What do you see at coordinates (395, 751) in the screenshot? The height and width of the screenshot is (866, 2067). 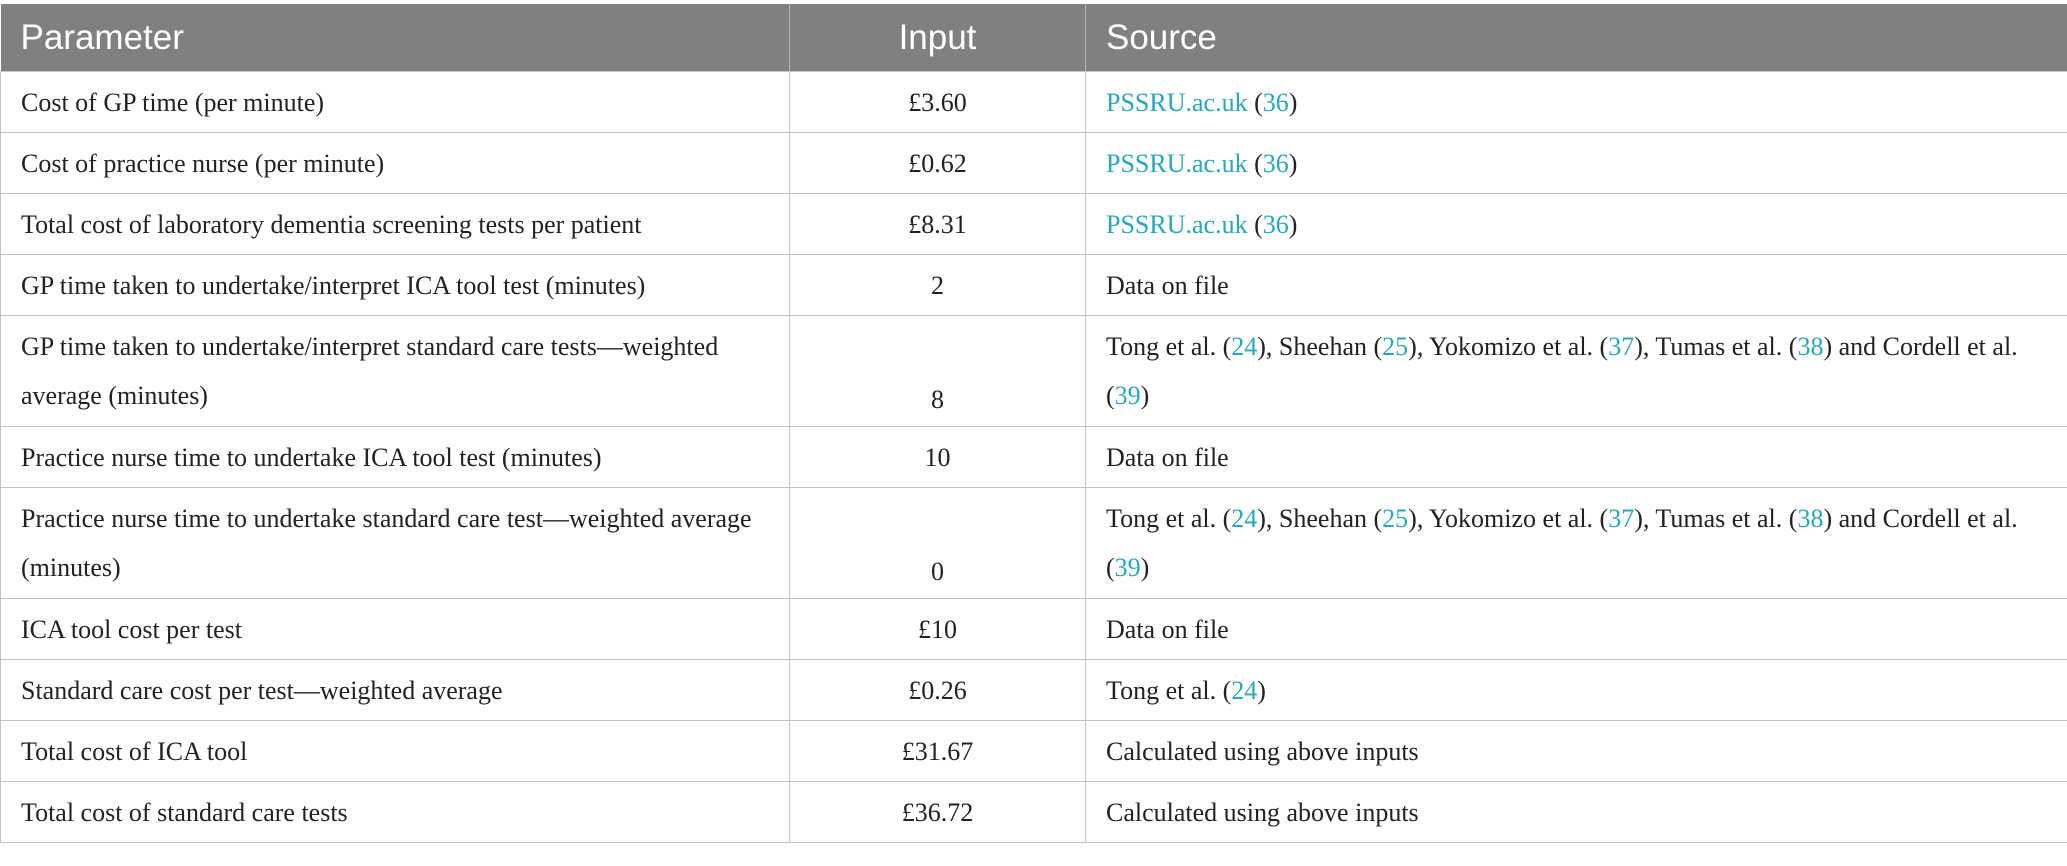 I see `parameter-cell: Total cost of ICA tool` at bounding box center [395, 751].